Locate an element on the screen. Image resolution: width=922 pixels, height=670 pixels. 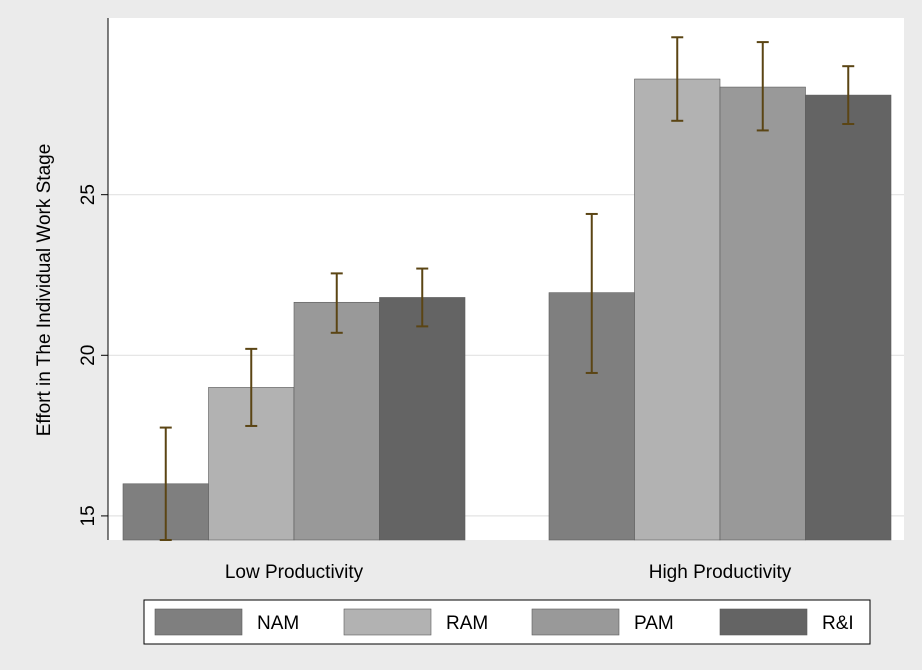
bar-pam-high is located at coordinates (762, 313).